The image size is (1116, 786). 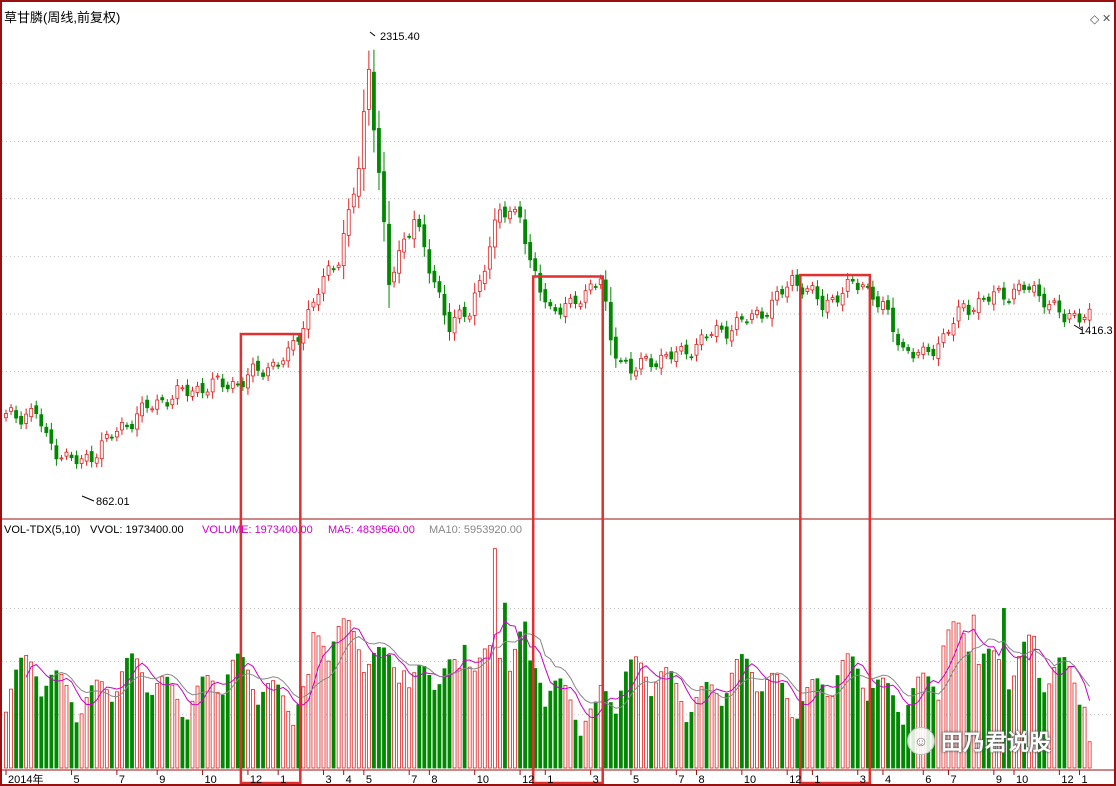 What do you see at coordinates (795, 779) in the screenshot?
I see `x-tick-label: 12` at bounding box center [795, 779].